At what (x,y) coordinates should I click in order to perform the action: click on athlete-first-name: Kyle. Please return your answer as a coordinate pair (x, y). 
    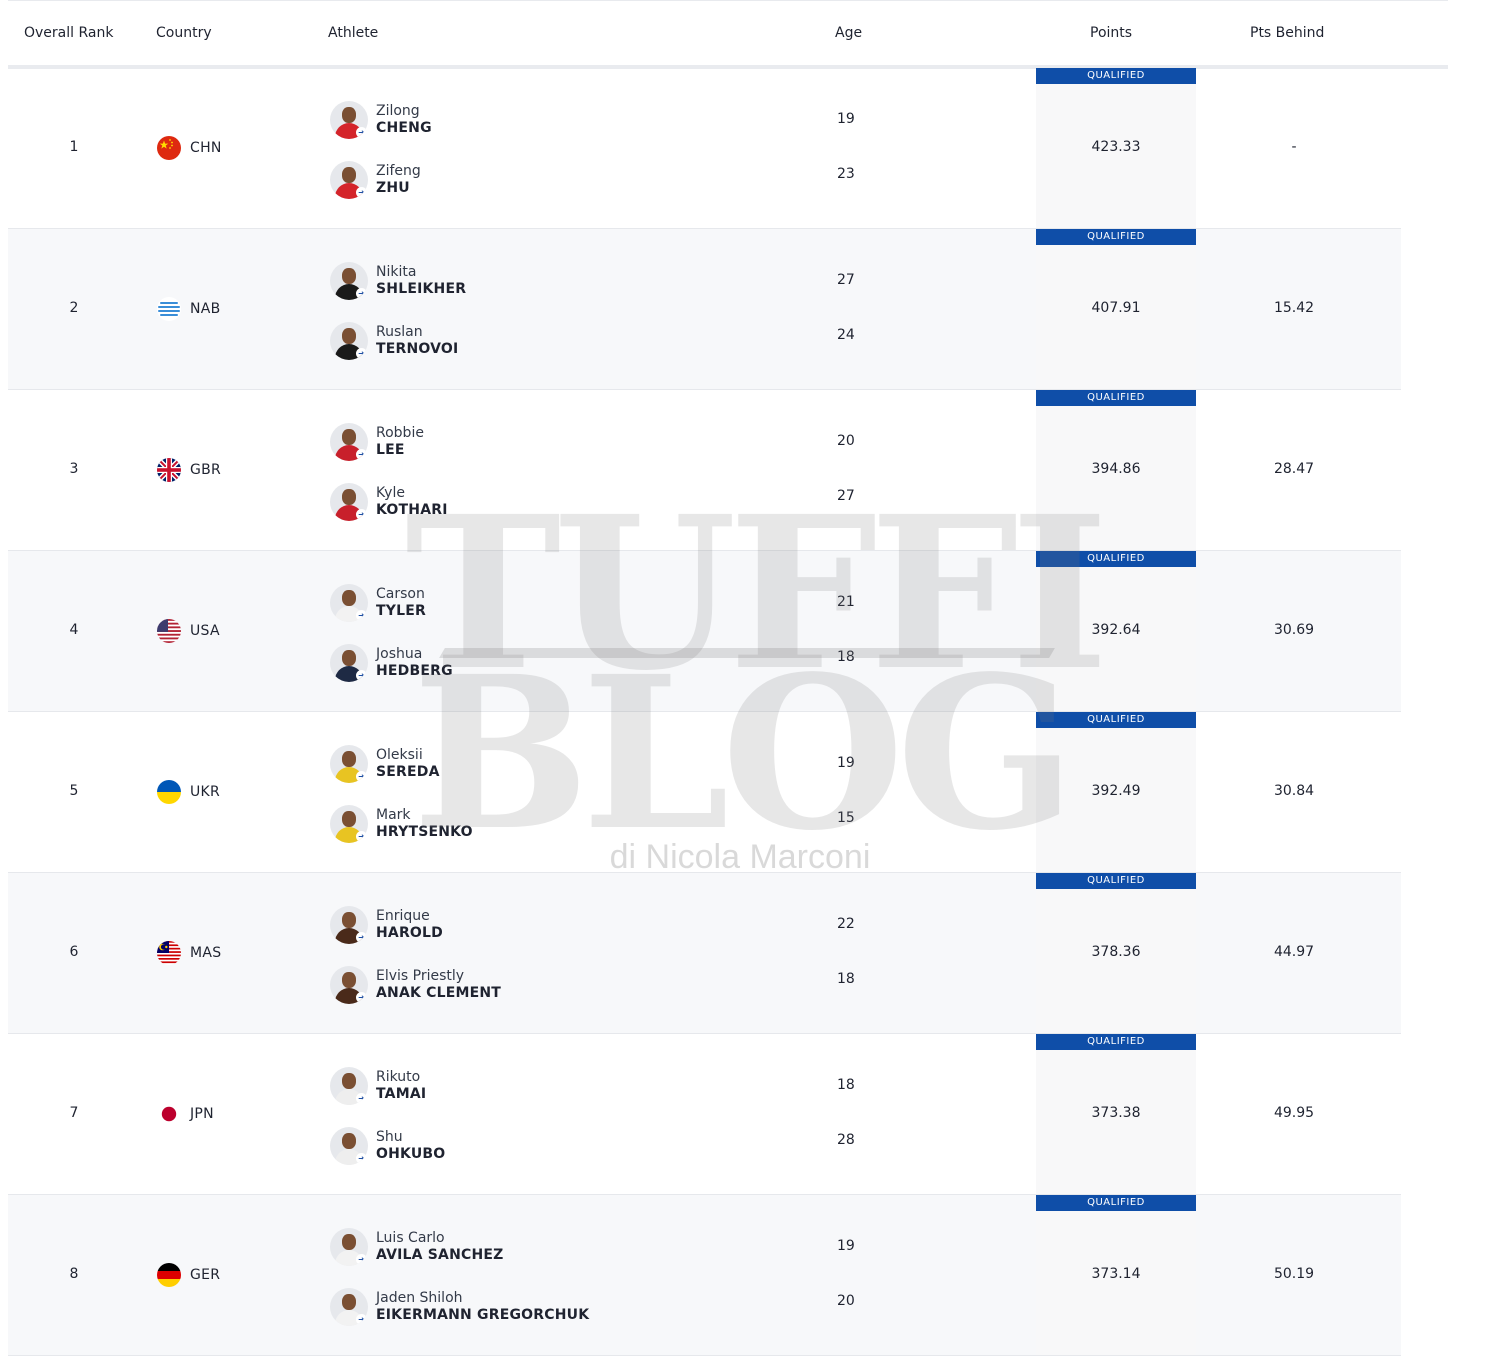
    Looking at the image, I should click on (390, 493).